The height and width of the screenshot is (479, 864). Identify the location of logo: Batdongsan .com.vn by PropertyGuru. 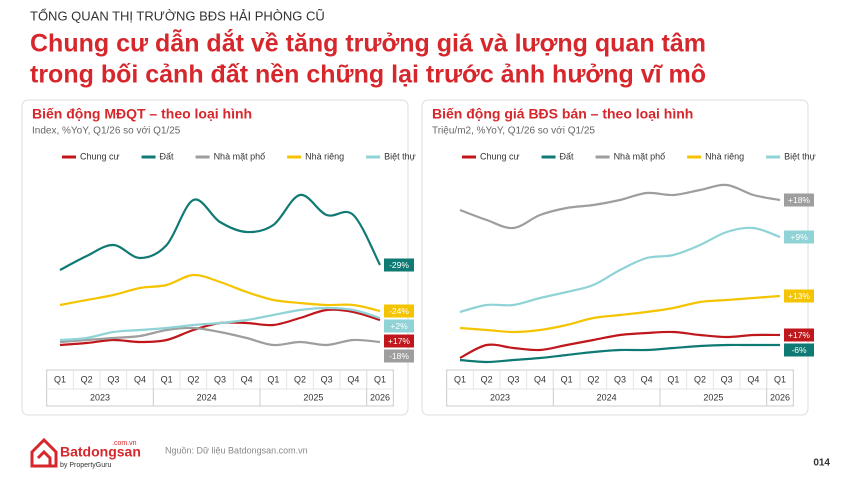
(85, 453).